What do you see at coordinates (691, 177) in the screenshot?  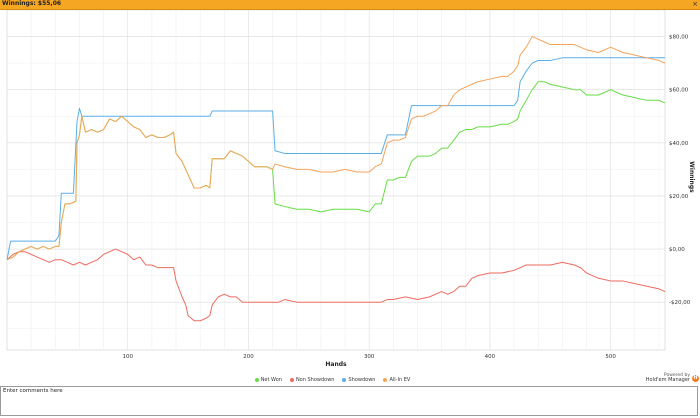 I see `y-axis-label: Winnings` at bounding box center [691, 177].